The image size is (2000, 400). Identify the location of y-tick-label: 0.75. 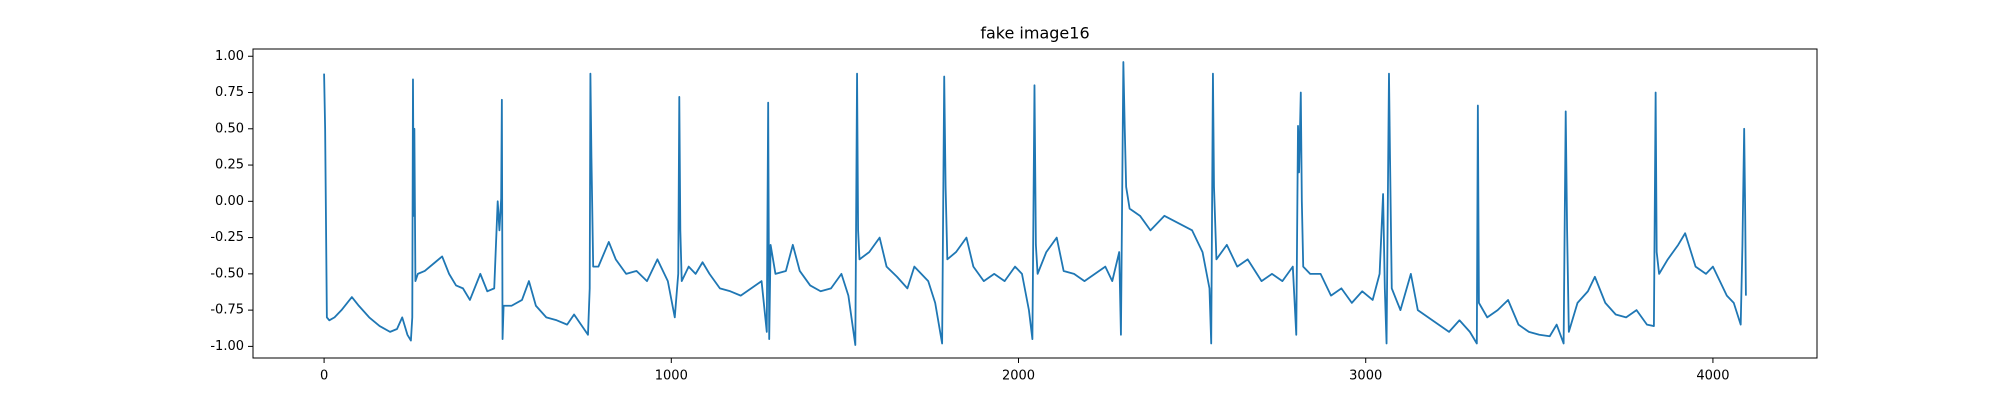
(229, 92).